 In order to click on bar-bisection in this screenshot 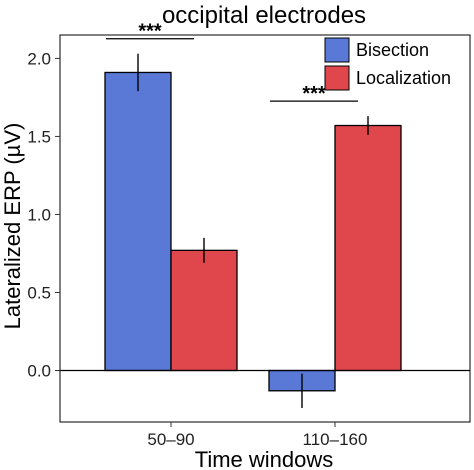, I will do `click(138, 221)`.